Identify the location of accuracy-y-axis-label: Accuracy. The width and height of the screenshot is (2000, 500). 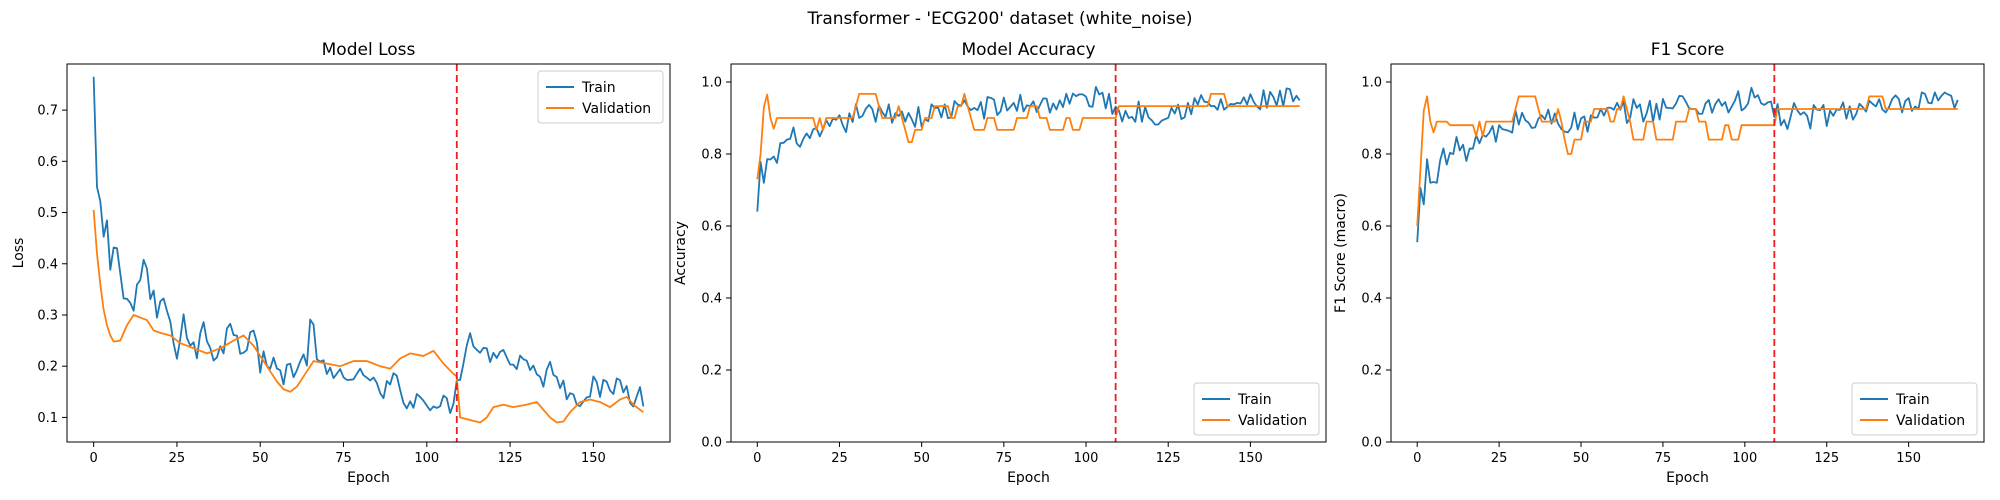
(681, 253).